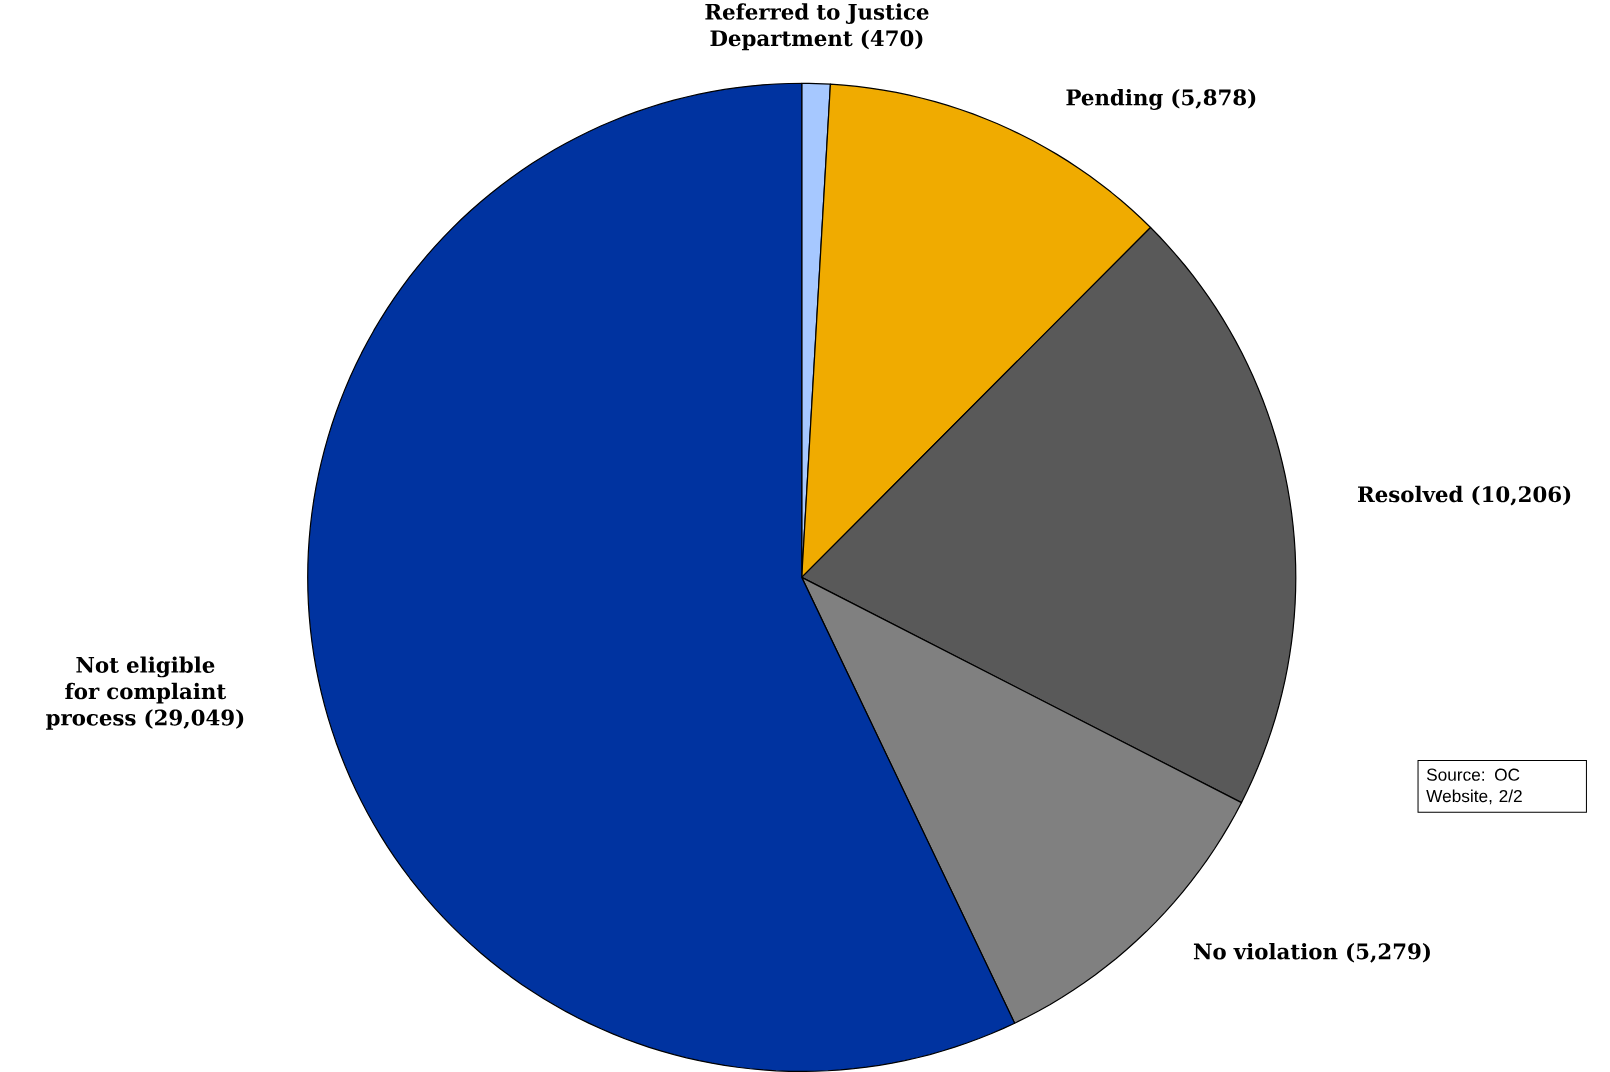  Describe the element at coordinates (1474, 786) in the screenshot. I see `source-note: Source: OC Website, 2/2` at that location.